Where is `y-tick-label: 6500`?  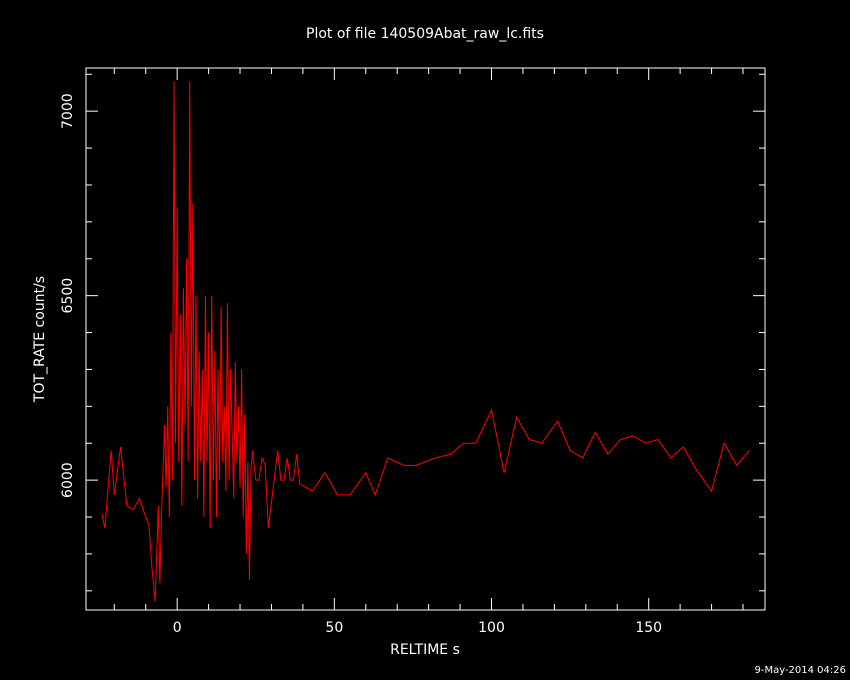 y-tick-label: 6500 is located at coordinates (68, 296).